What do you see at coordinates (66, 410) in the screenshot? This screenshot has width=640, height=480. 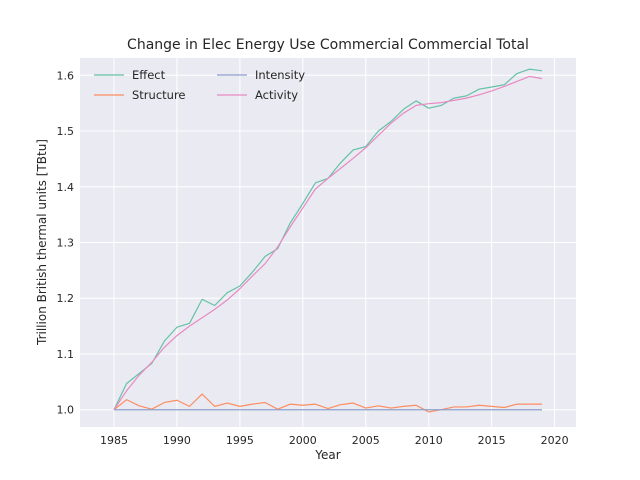 I see `y-tick-label: 1.0` at bounding box center [66, 410].